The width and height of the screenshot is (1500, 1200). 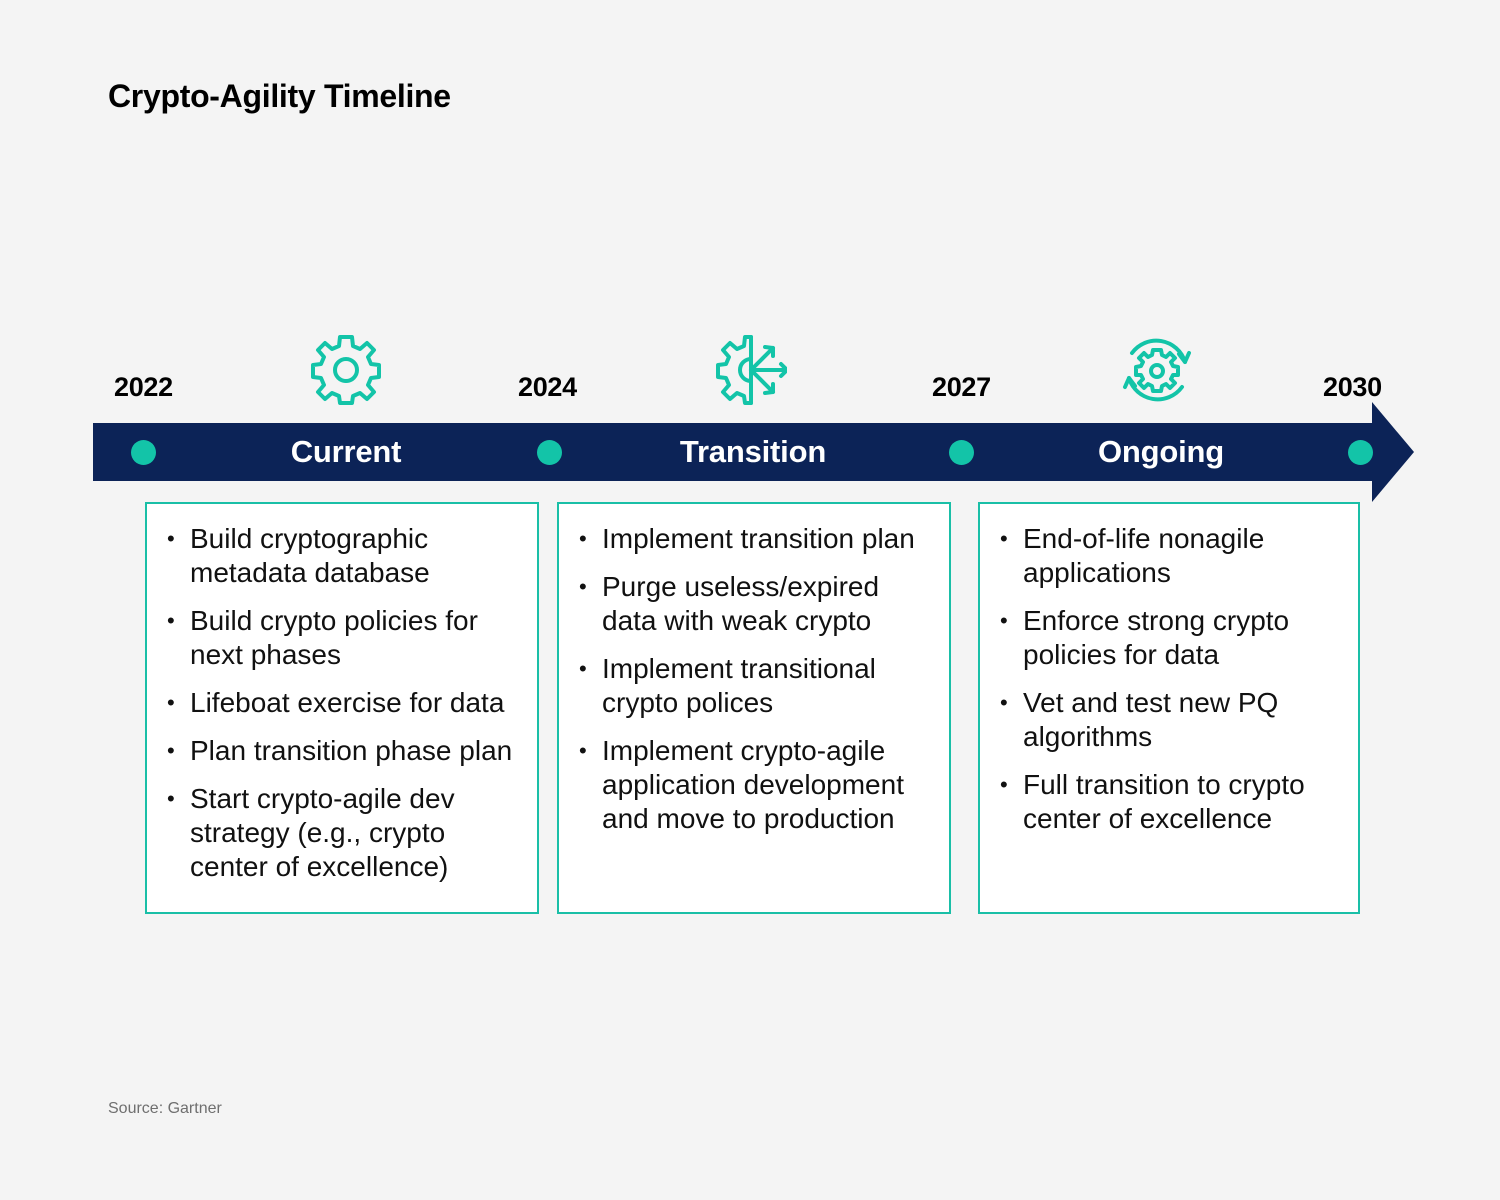 What do you see at coordinates (961, 387) in the screenshot?
I see `year-label: 2027` at bounding box center [961, 387].